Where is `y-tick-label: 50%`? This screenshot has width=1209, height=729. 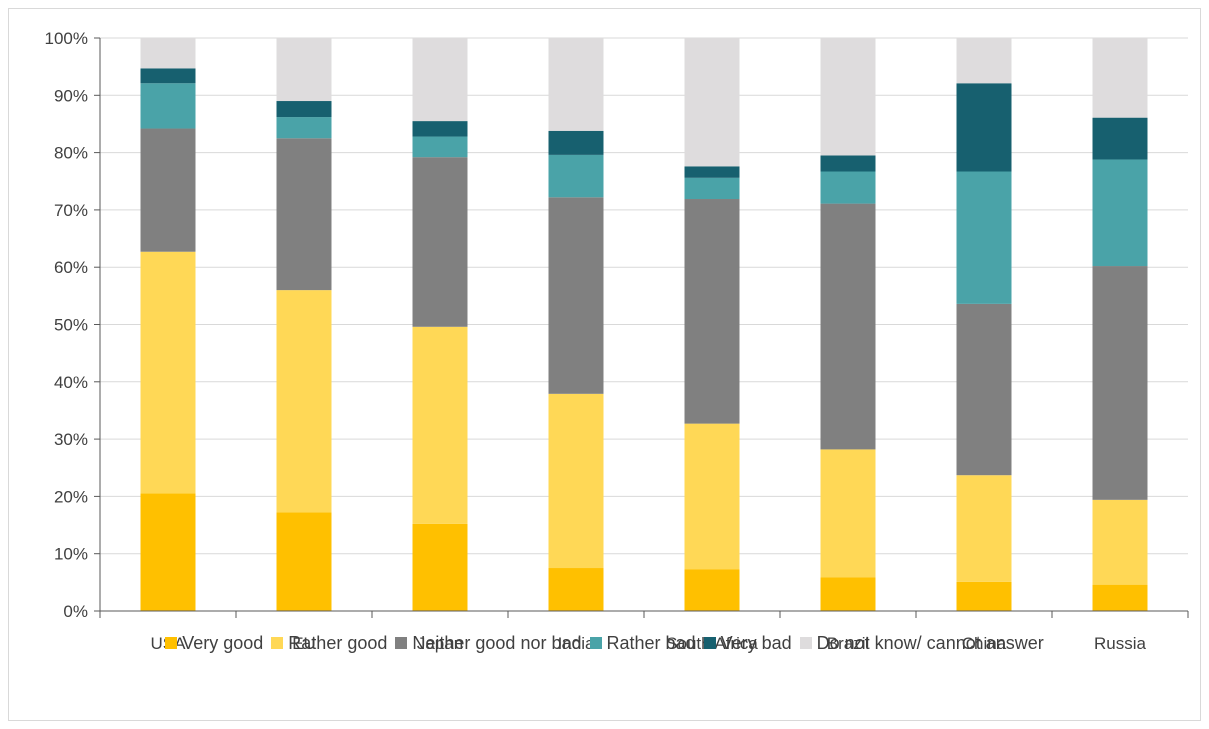 y-tick-label: 50% is located at coordinates (71, 325).